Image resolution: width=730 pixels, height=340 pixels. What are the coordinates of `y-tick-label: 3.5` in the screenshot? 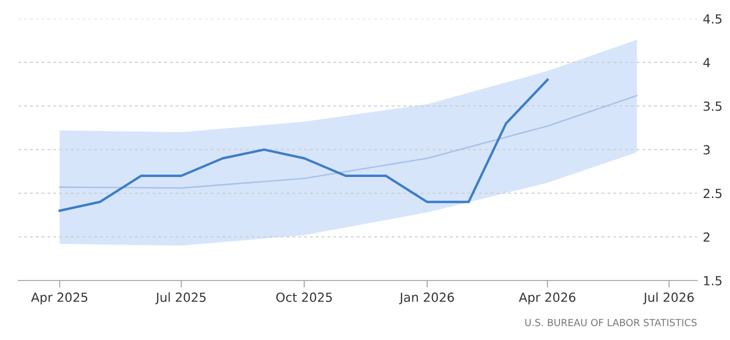 It's located at (713, 106).